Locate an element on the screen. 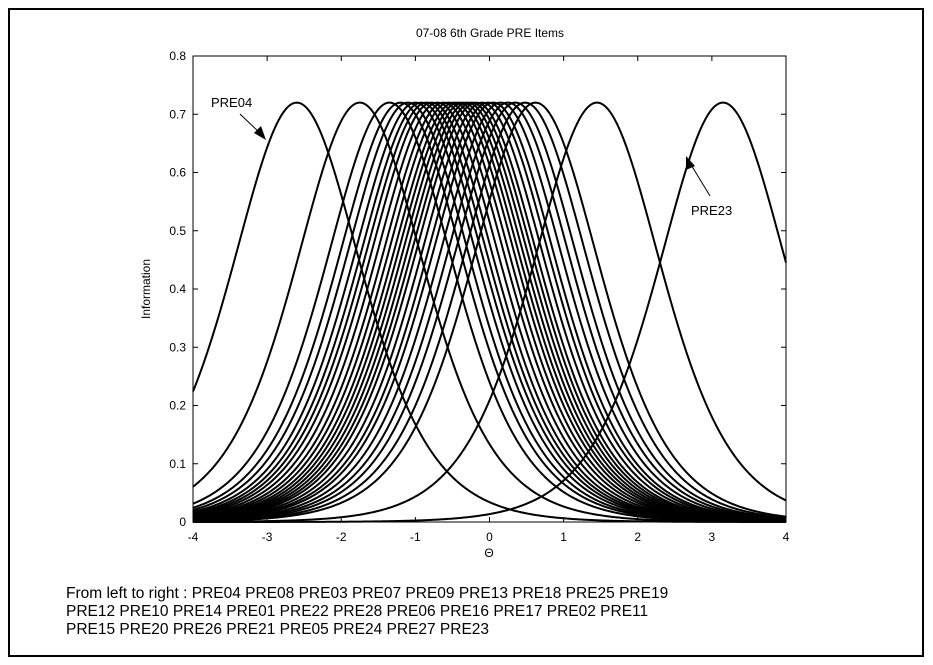  x-tick-label: -1 is located at coordinates (415, 537).